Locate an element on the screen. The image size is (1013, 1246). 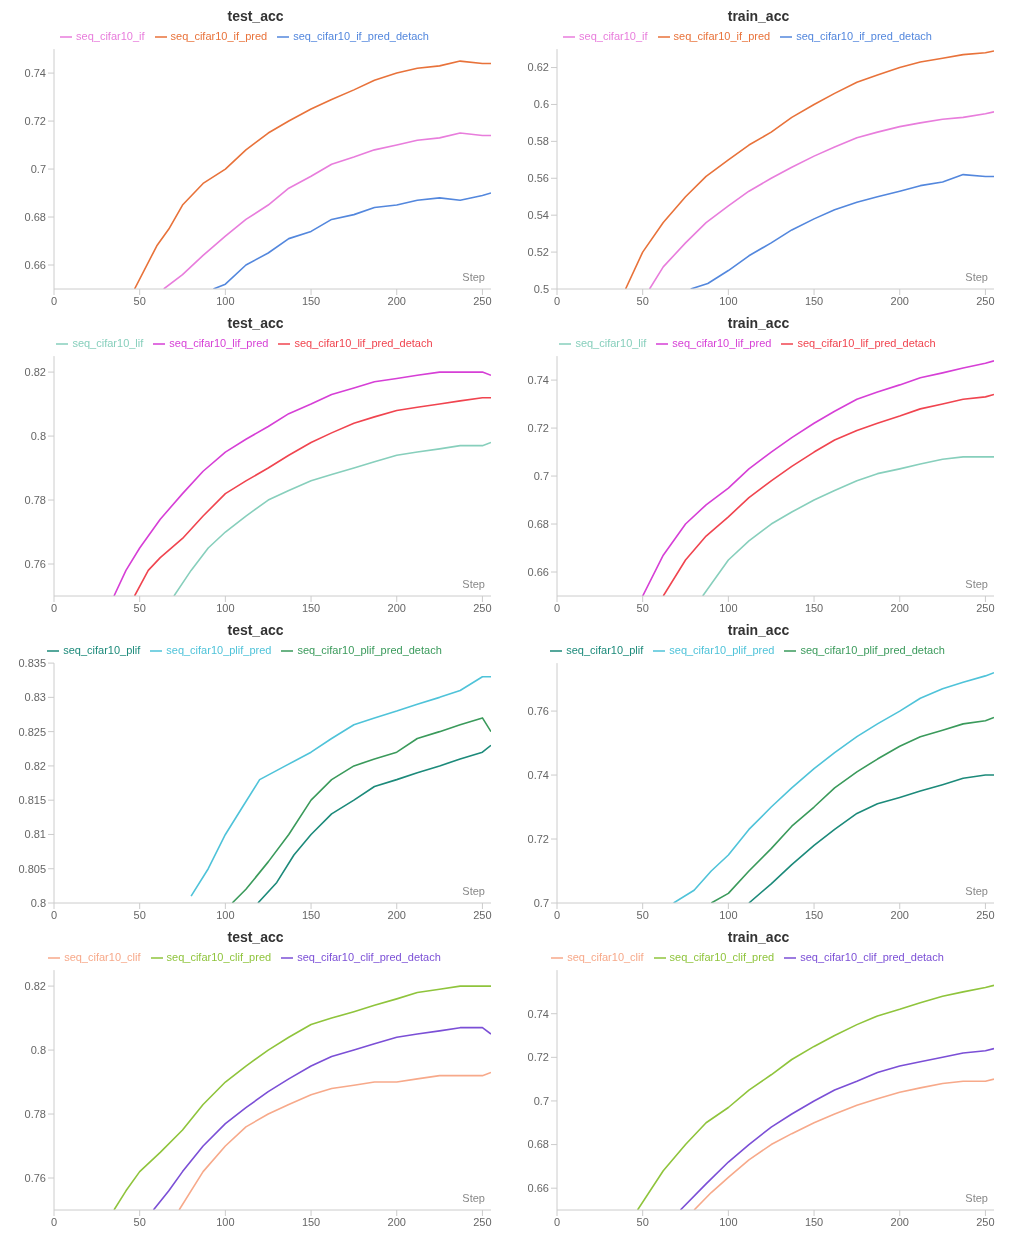
y-tick-label: 0.54 is located at coordinates (538, 215).